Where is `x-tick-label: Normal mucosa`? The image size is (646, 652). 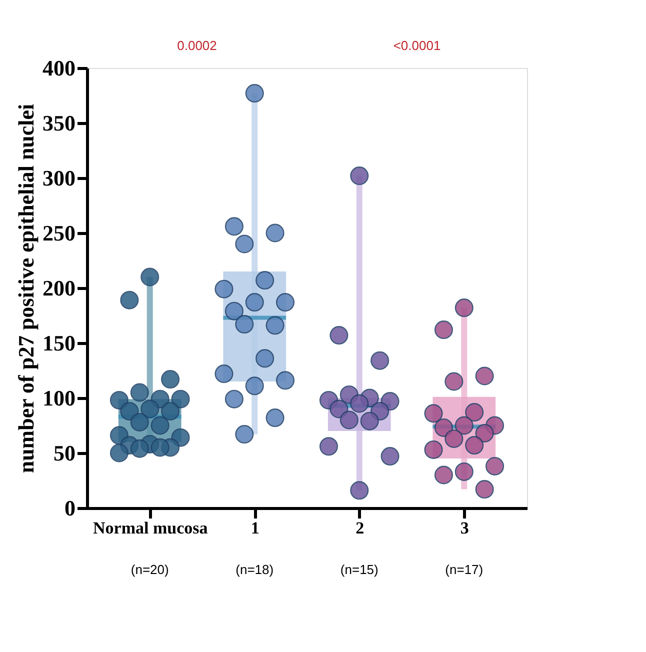 x-tick-label: Normal mucosa is located at coordinates (150, 528).